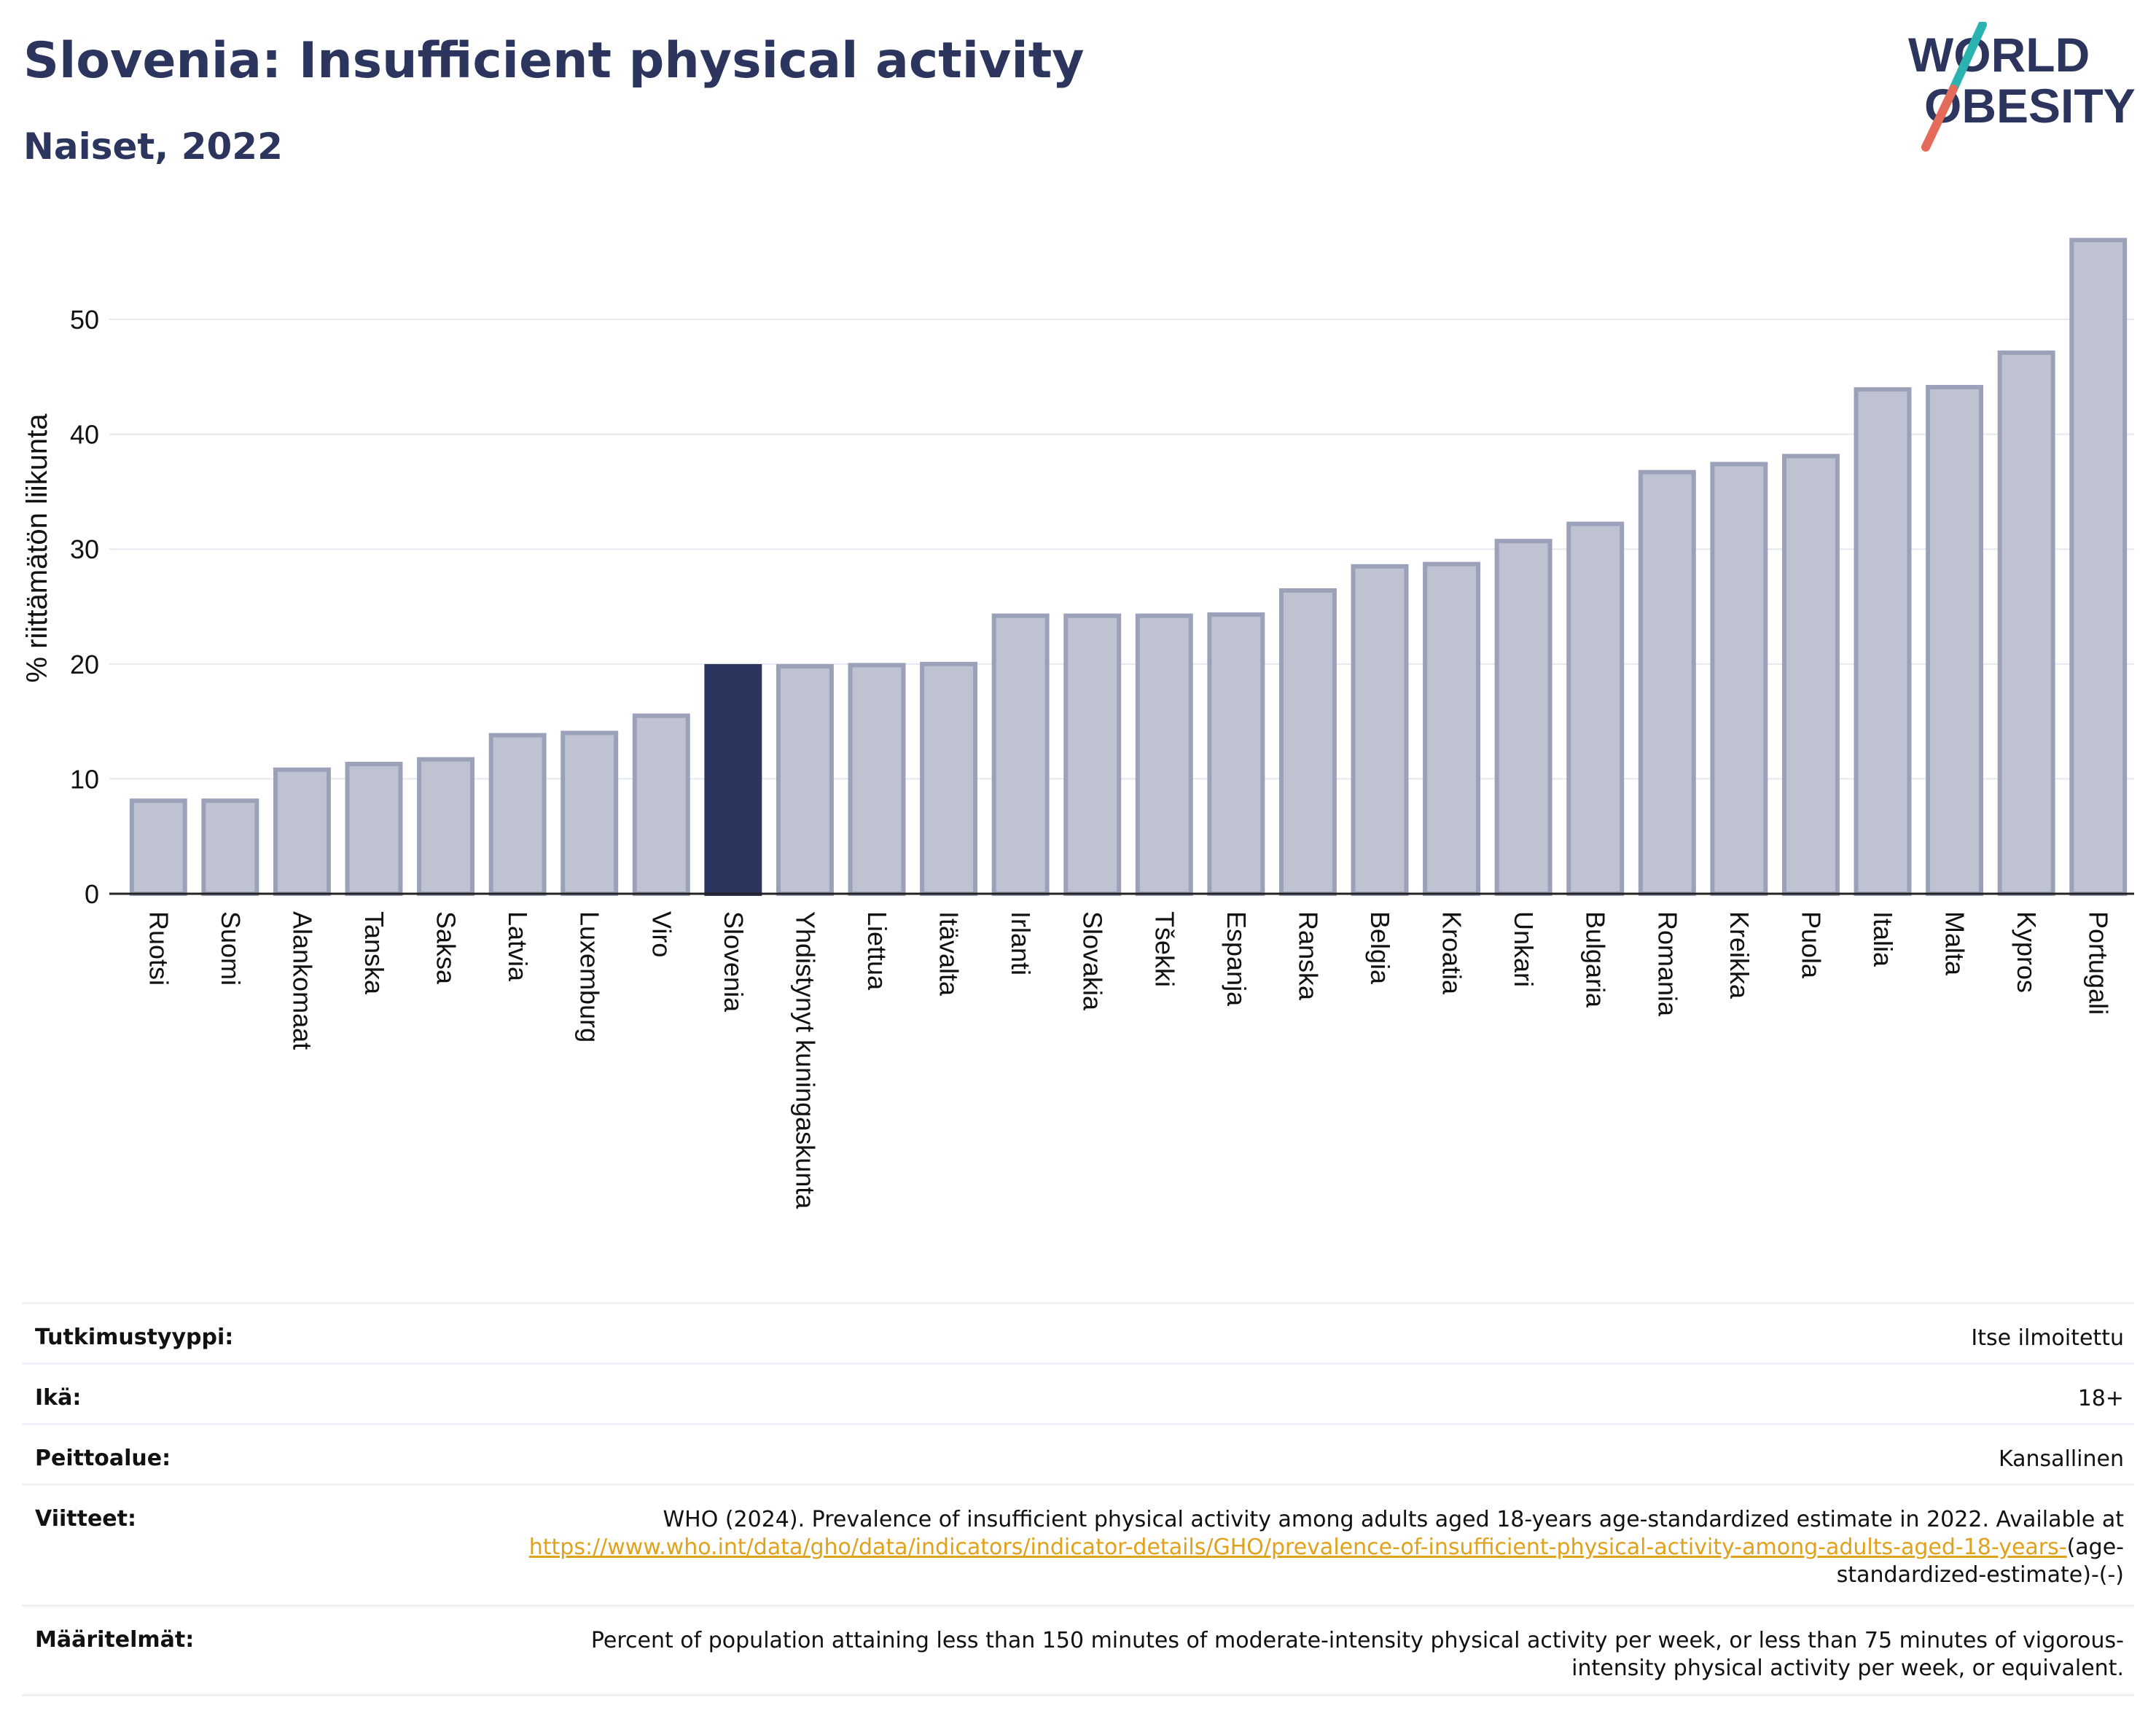 The height and width of the screenshot is (1735, 2156). What do you see at coordinates (1308, 956) in the screenshot?
I see `x-tick-label: Ranska` at bounding box center [1308, 956].